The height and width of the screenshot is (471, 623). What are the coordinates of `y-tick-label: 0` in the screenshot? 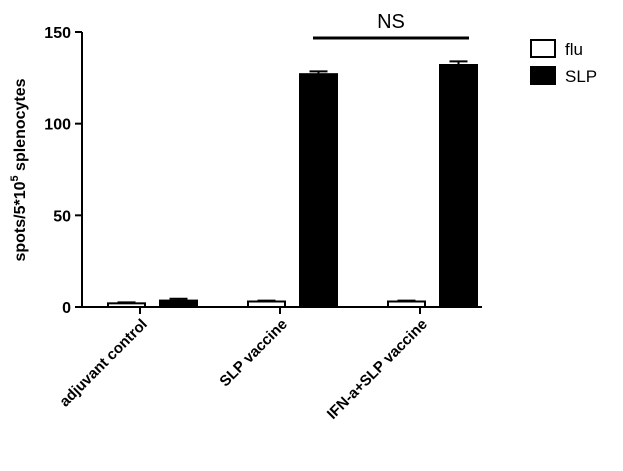 It's located at (66, 308).